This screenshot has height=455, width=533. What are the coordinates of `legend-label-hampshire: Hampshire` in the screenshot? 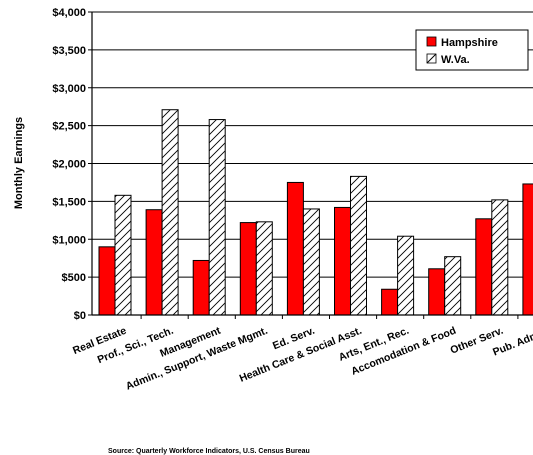 It's located at (469, 43).